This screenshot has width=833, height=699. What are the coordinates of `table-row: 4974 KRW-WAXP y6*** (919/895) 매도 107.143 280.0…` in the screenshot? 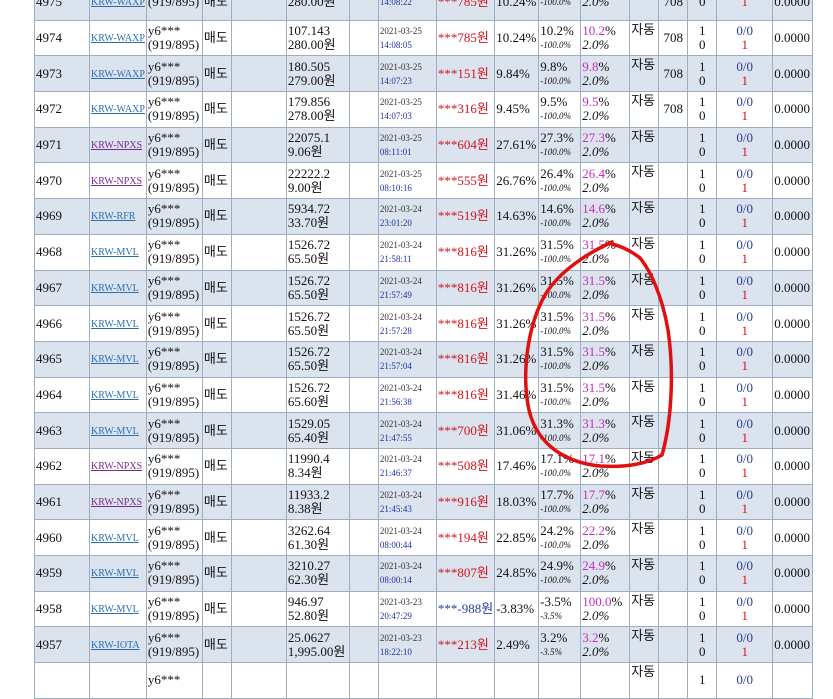 It's located at (424, 38).